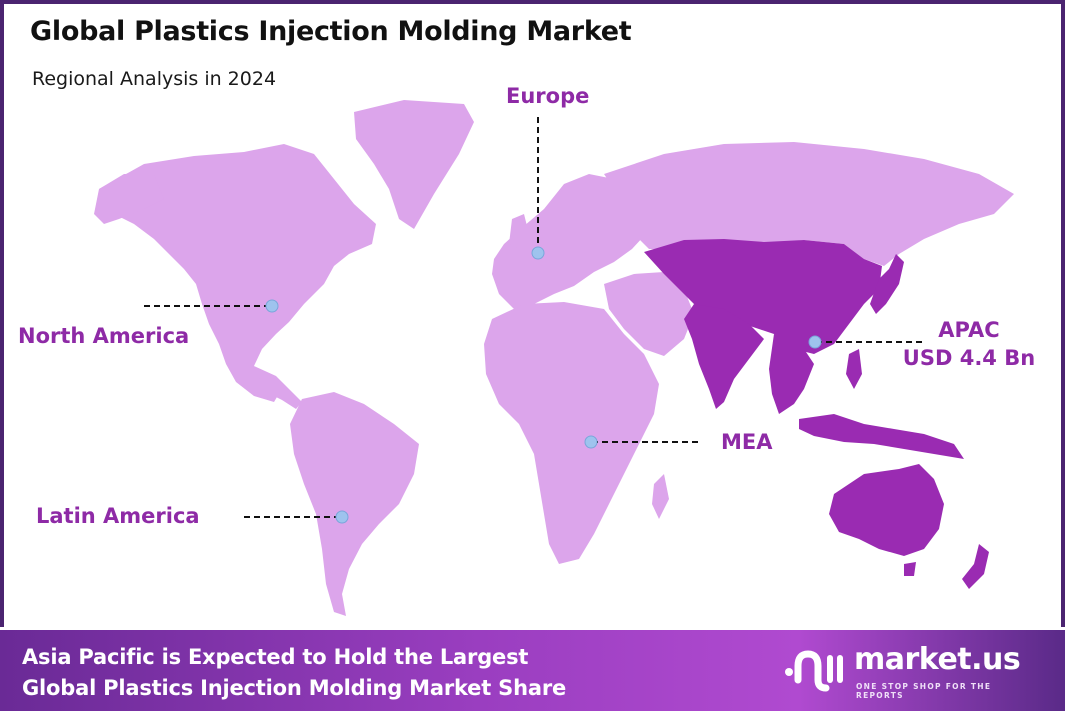  I want to click on page-title: Global Plastics Injection Molding Market, so click(331, 31).